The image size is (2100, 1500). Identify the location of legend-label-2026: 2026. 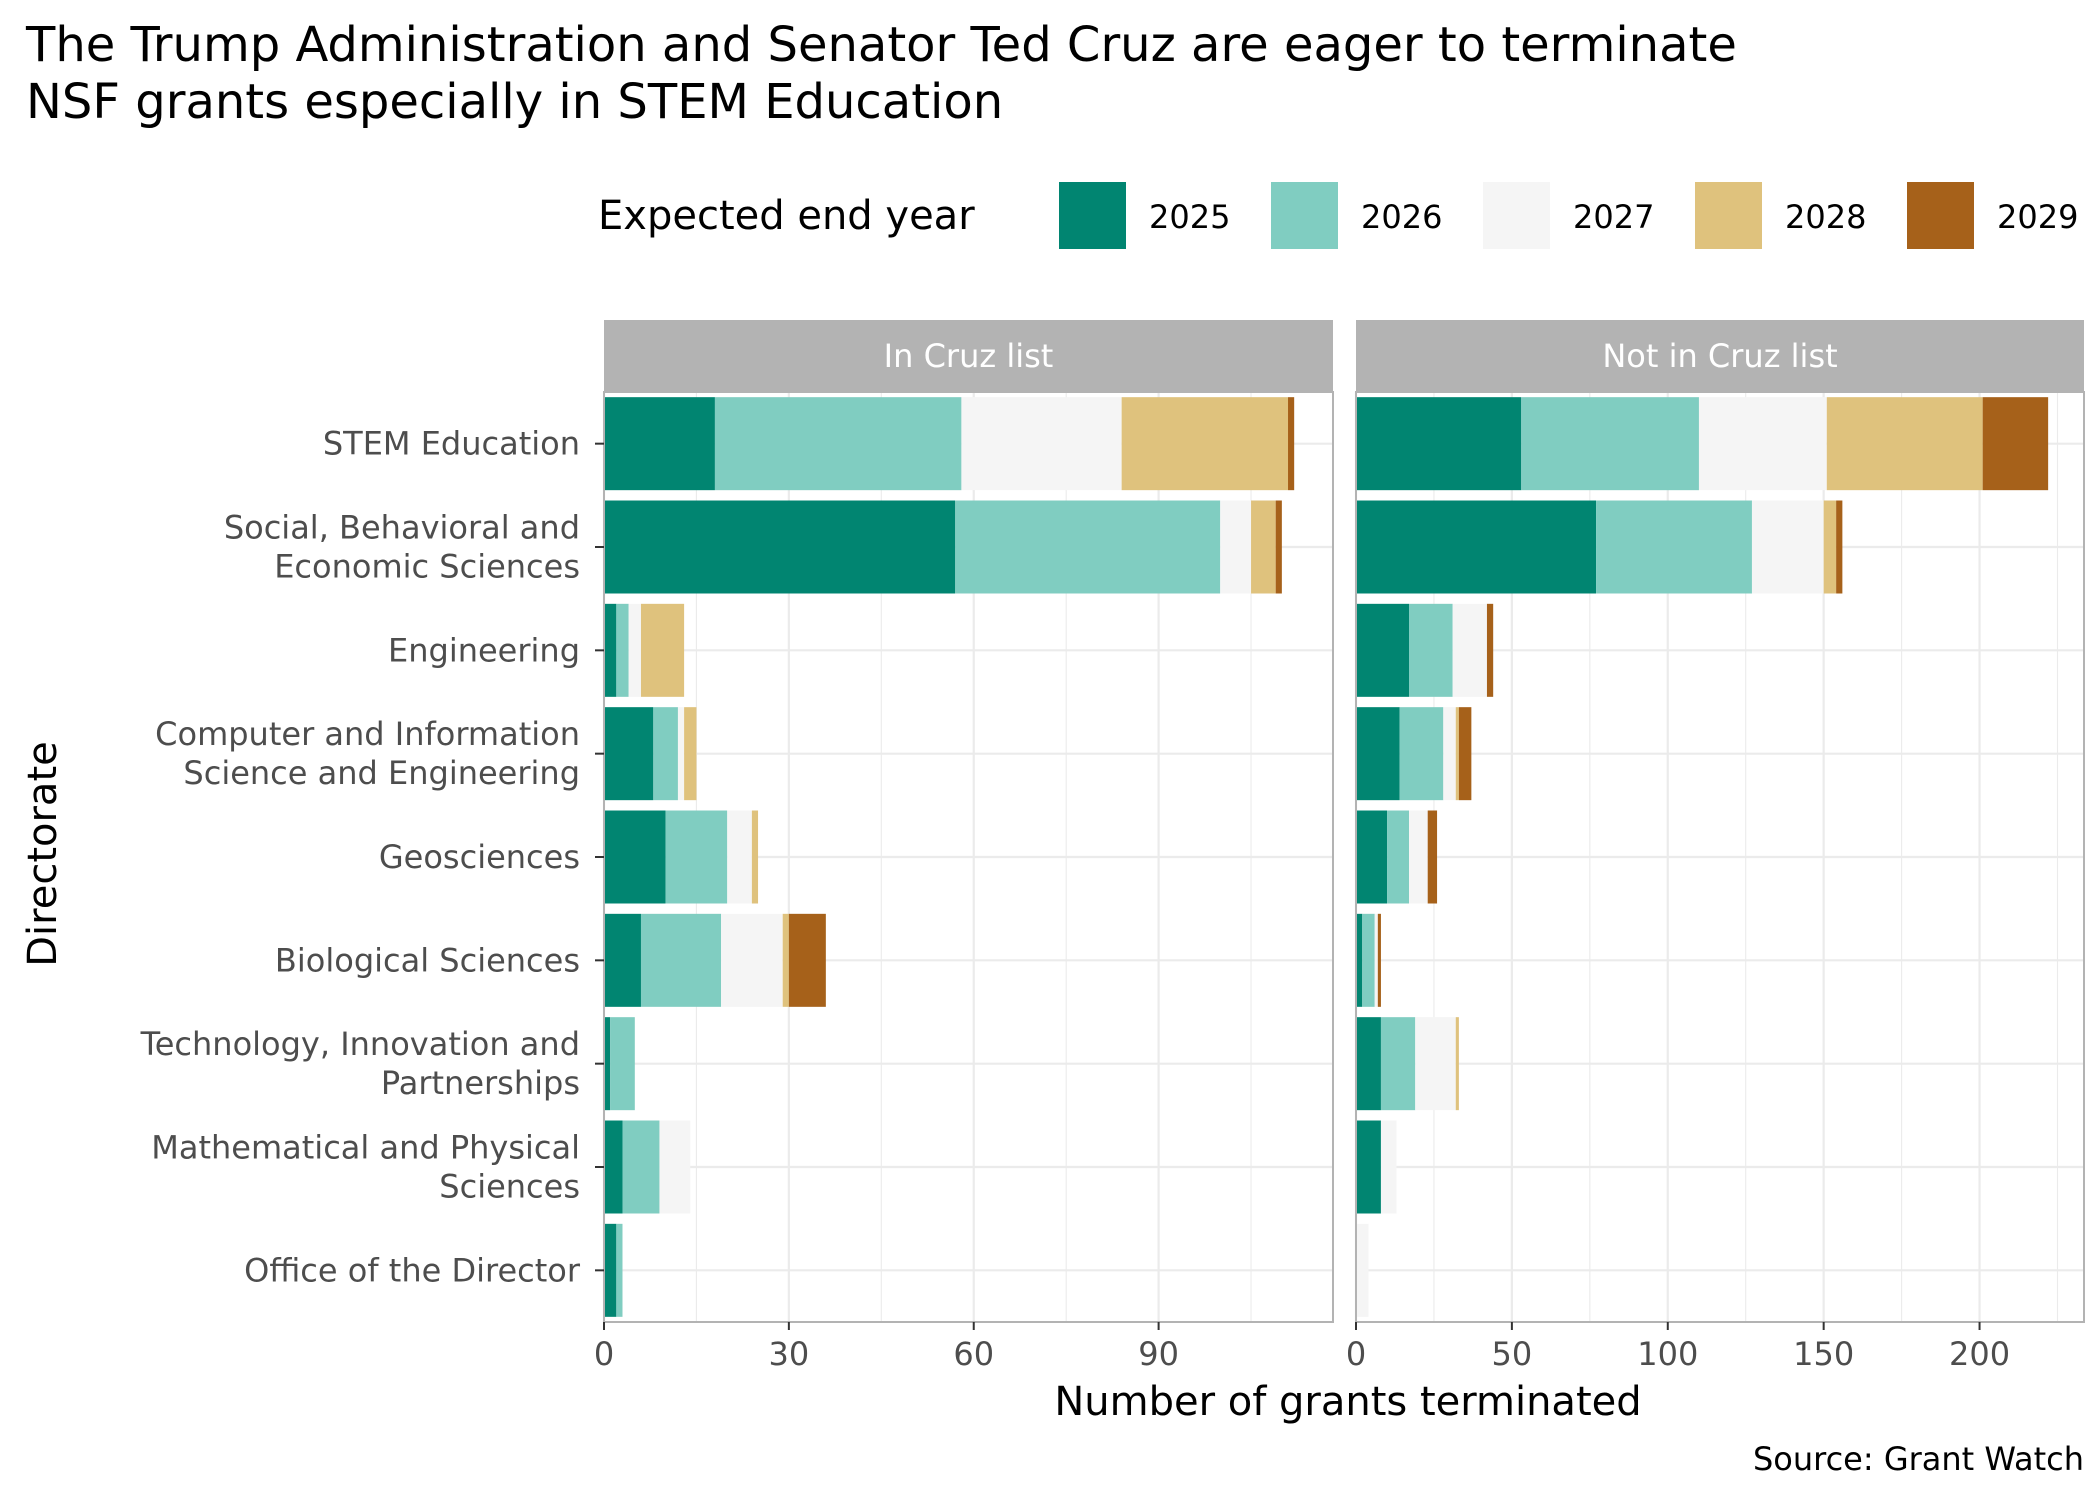
(1401, 217).